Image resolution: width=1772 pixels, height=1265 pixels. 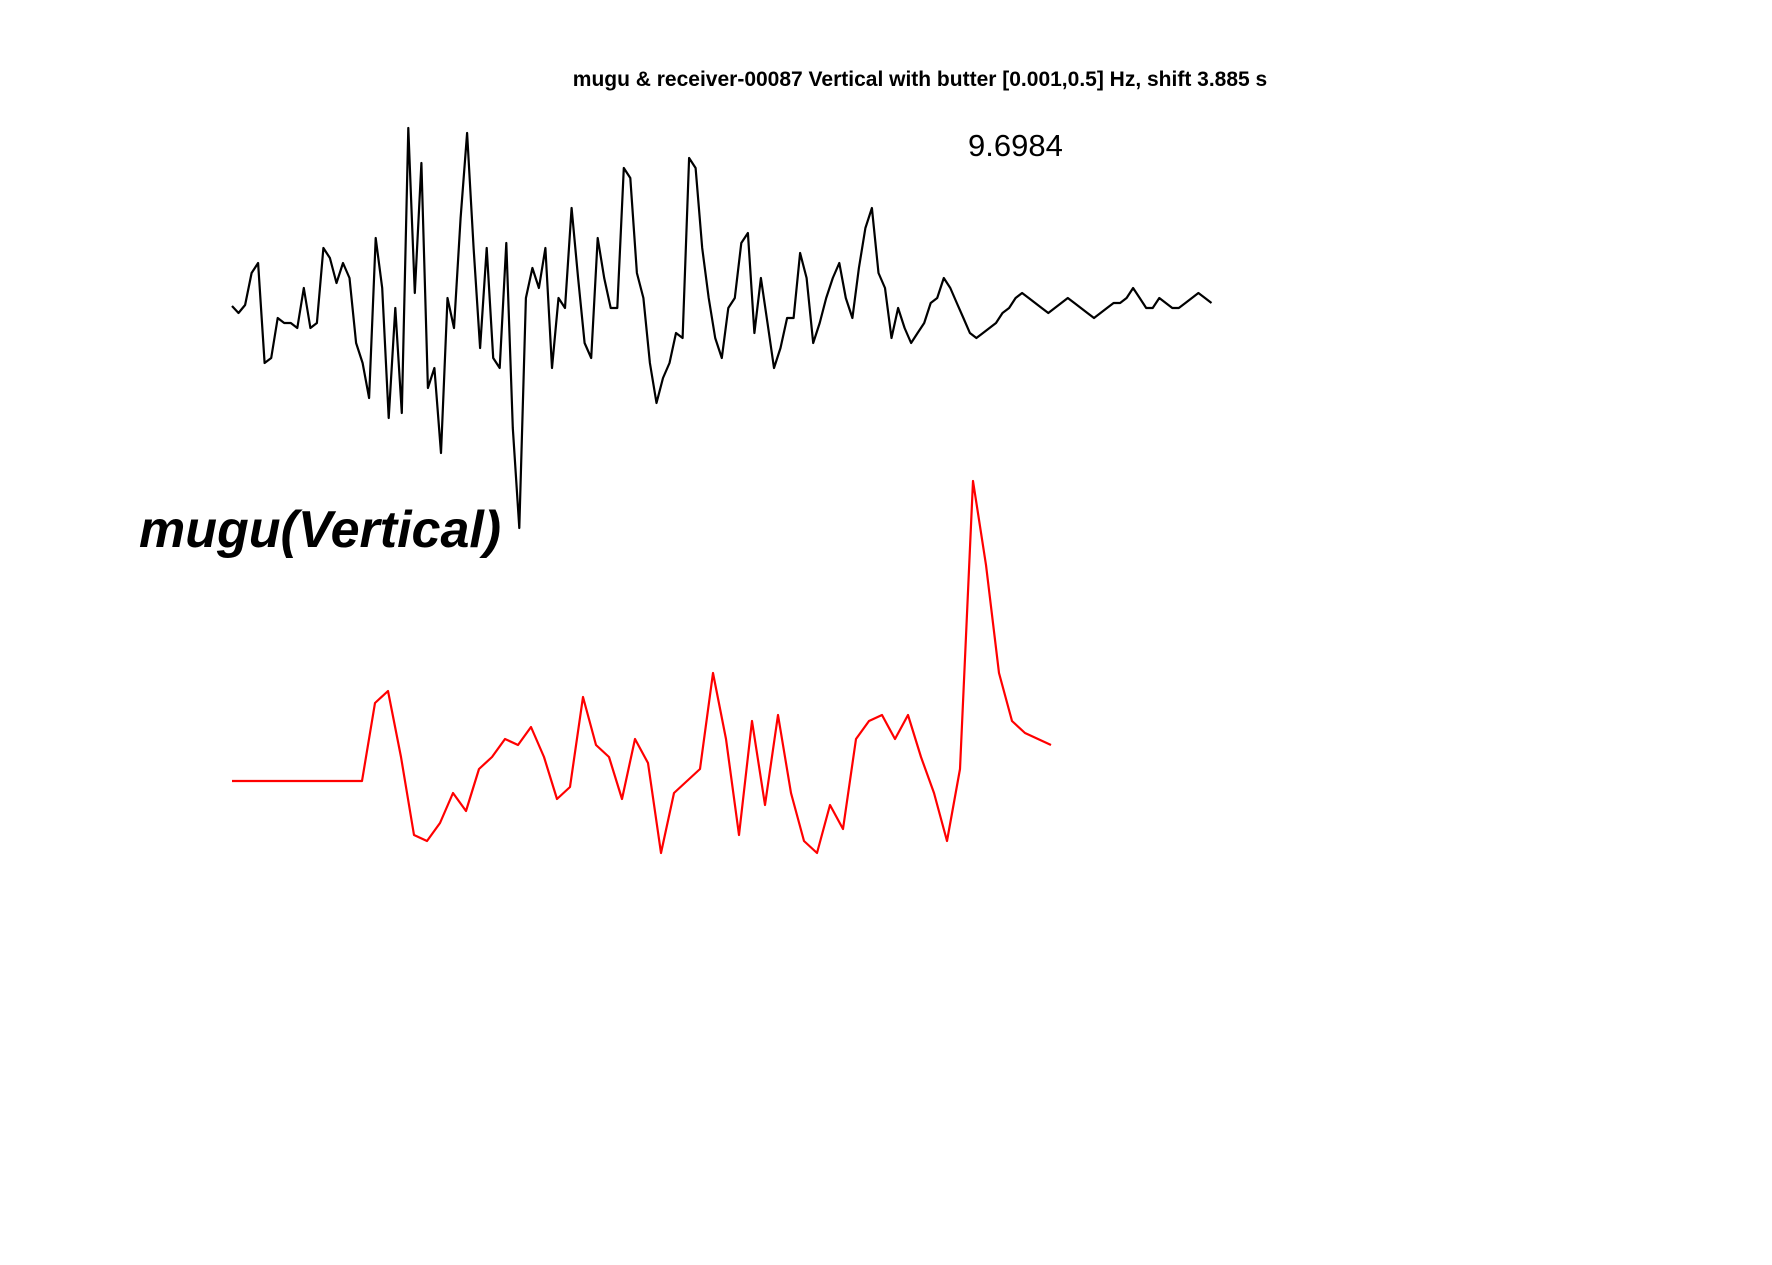 What do you see at coordinates (642, 667) in the screenshot?
I see `synthetic-trace-line` at bounding box center [642, 667].